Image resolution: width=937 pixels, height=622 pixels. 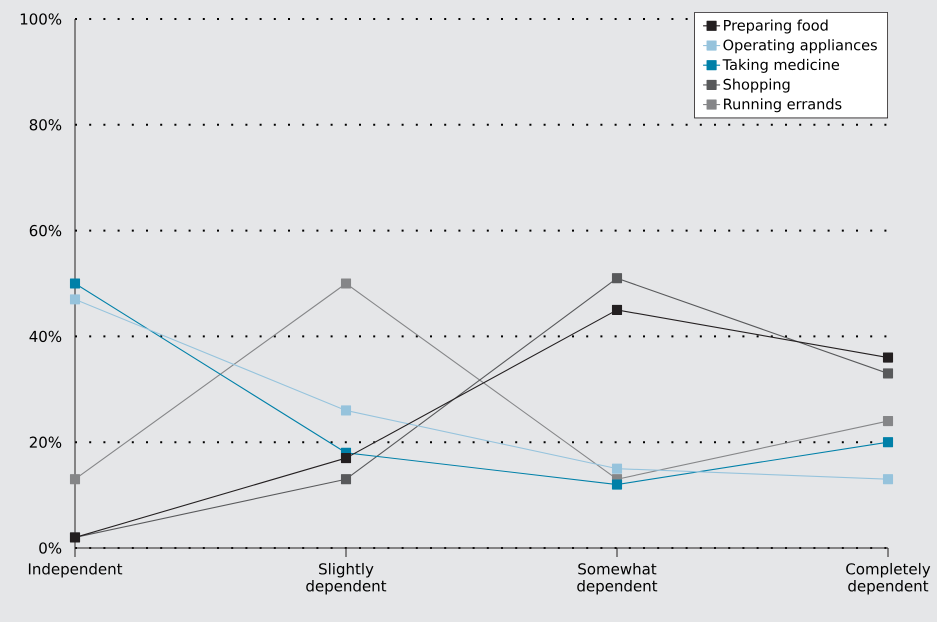 I want to click on legend-label: Operating appliances, so click(x=800, y=46).